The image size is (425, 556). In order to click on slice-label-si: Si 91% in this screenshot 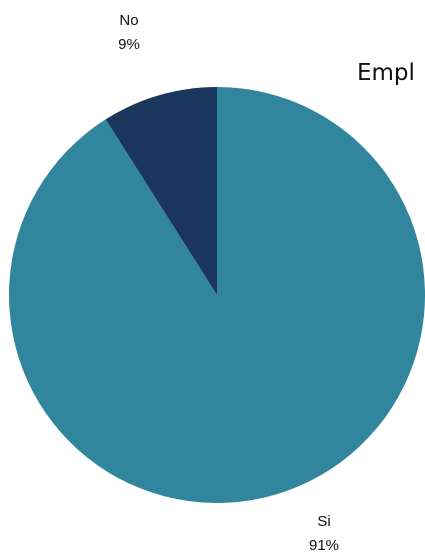, I will do `click(324, 533)`.